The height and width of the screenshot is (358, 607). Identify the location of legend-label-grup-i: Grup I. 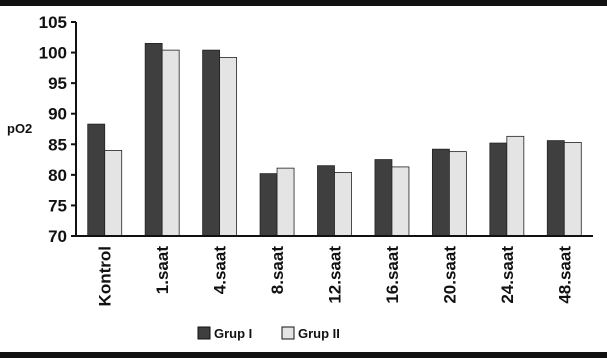
(233, 333).